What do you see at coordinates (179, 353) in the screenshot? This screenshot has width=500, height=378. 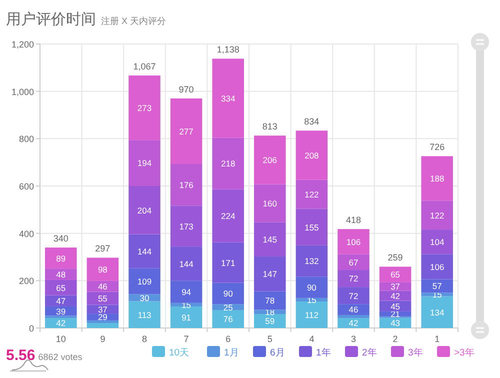 I see `legend-label: 10天` at bounding box center [179, 353].